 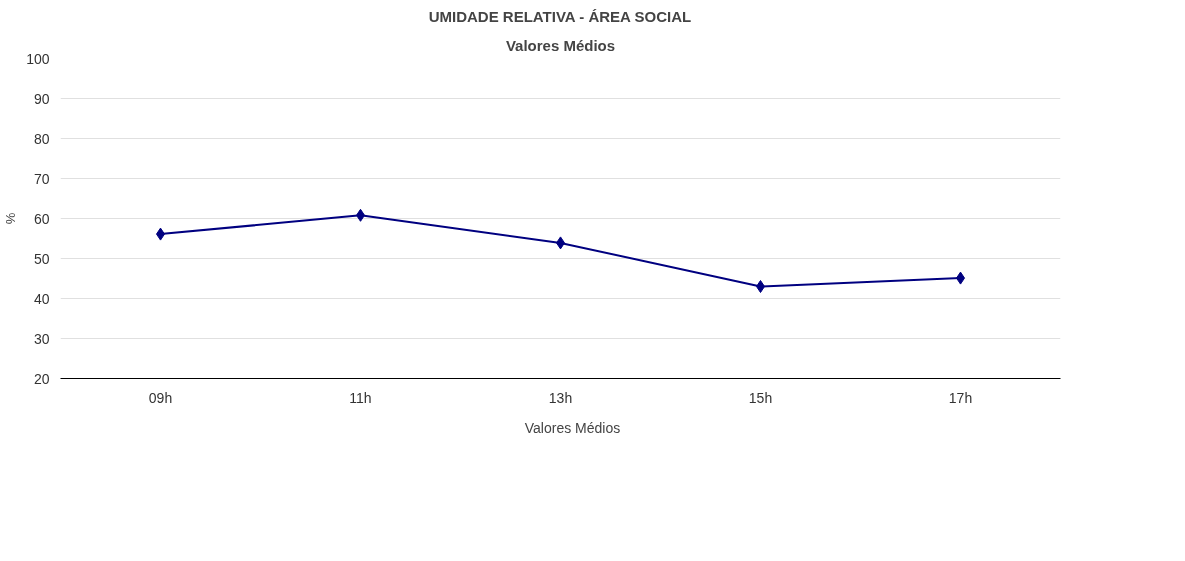 I want to click on text: Valores Médios, so click(x=572, y=428).